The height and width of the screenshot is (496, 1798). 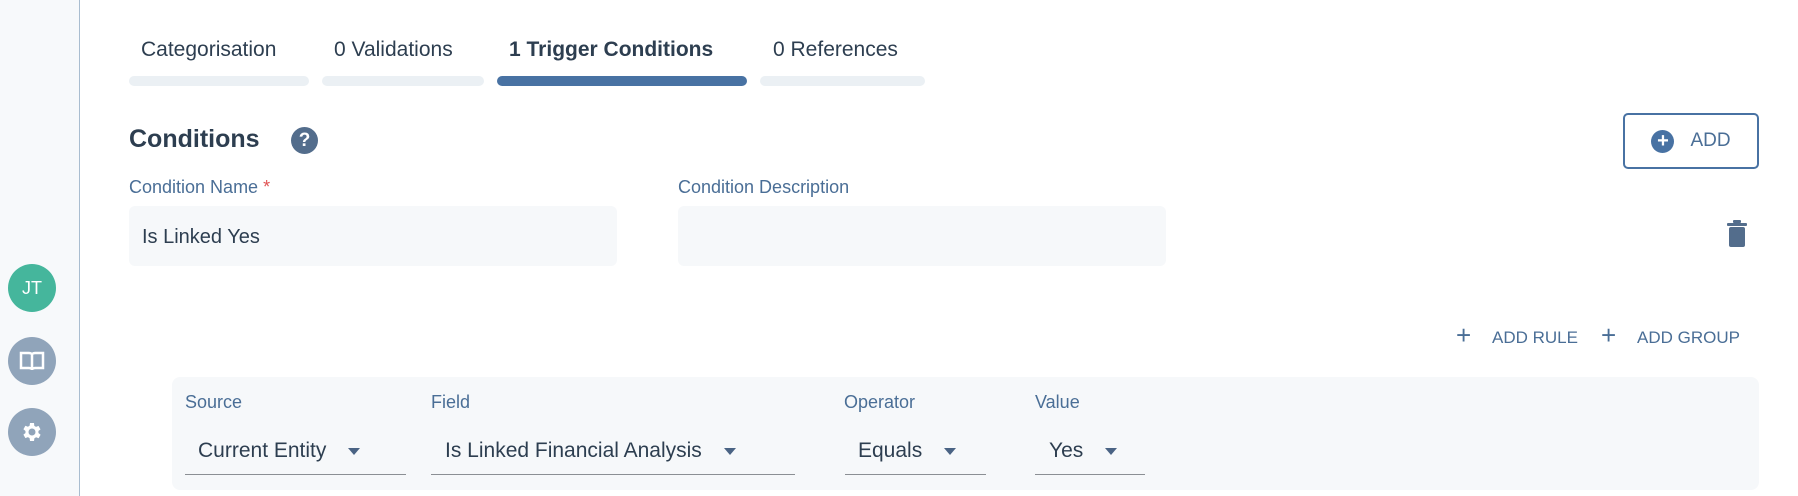 I want to click on field-select: Is Linked Financial Analysis, so click(x=613, y=451).